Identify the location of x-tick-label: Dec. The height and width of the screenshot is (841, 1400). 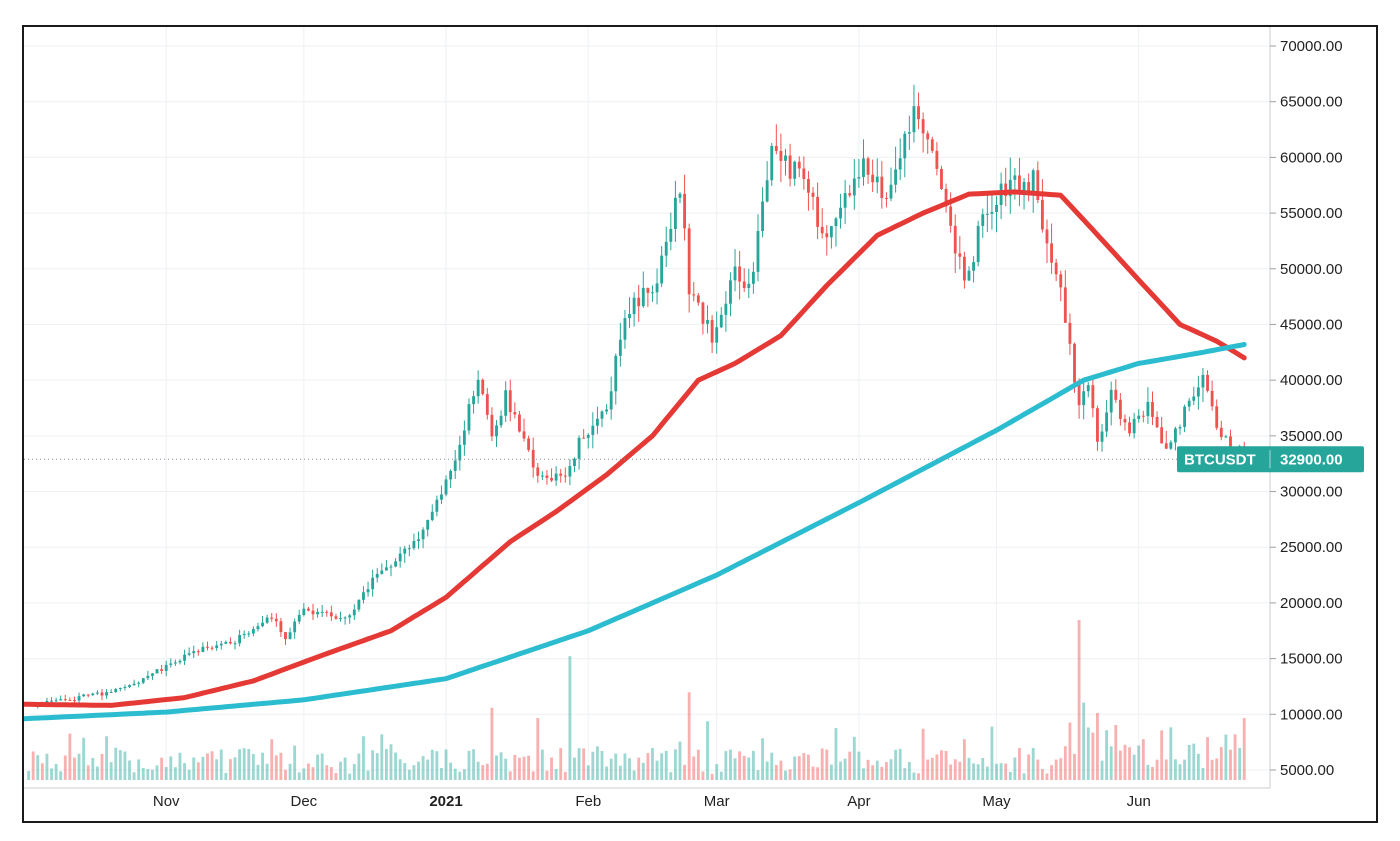
(303, 801).